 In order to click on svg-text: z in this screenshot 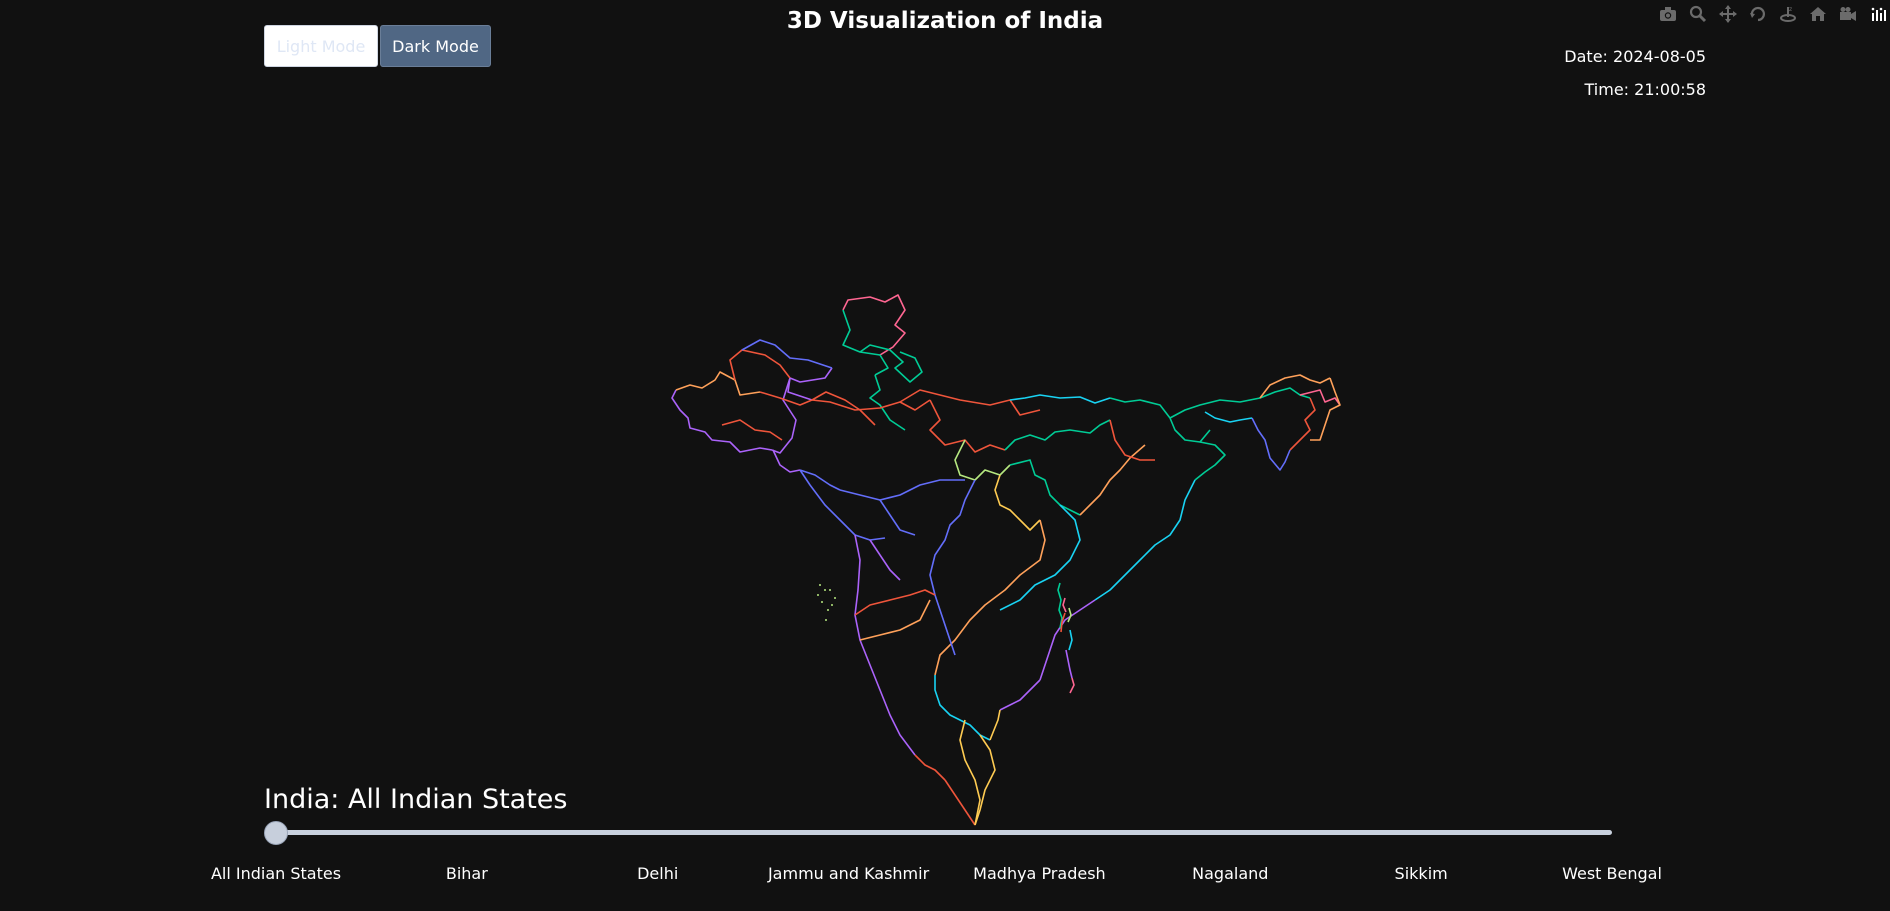, I will do `click(1790, 9)`.